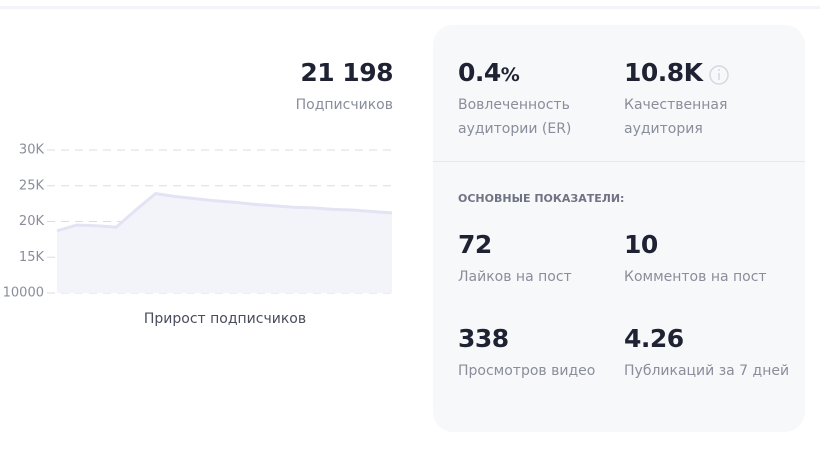  I want to click on stat-value: 4.26, so click(654, 338).